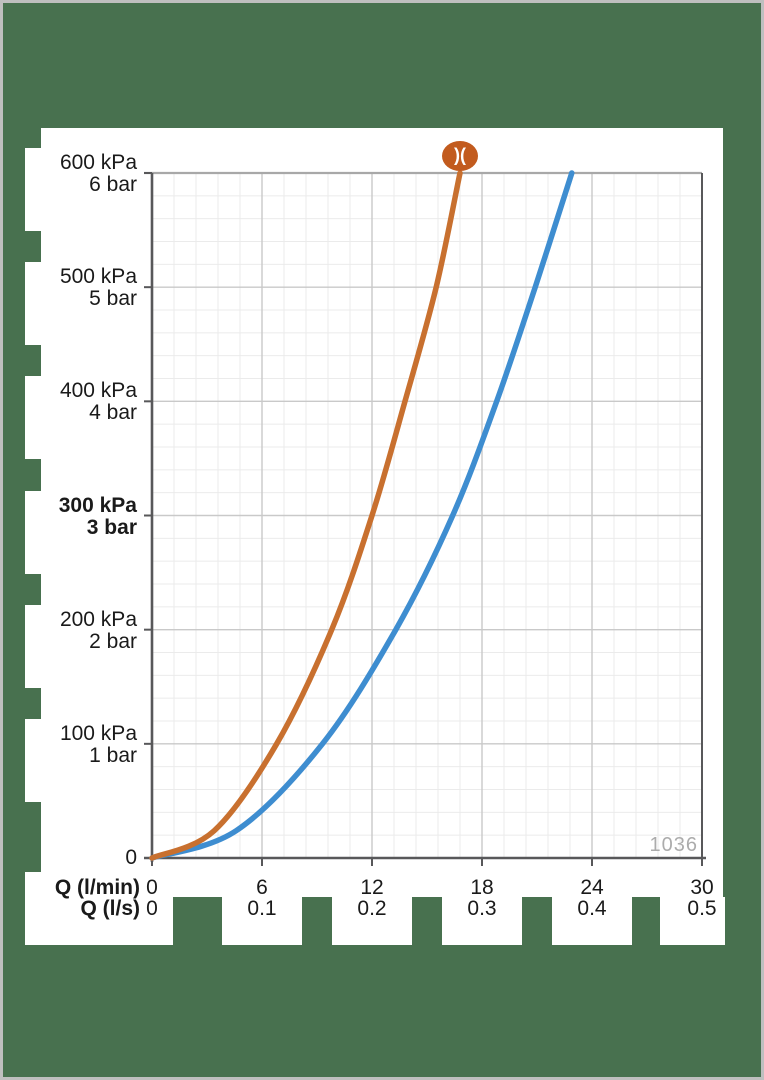 Image resolution: width=764 pixels, height=1080 pixels. What do you see at coordinates (262, 908) in the screenshot?
I see `x-tick-label-ls: 0.1` at bounding box center [262, 908].